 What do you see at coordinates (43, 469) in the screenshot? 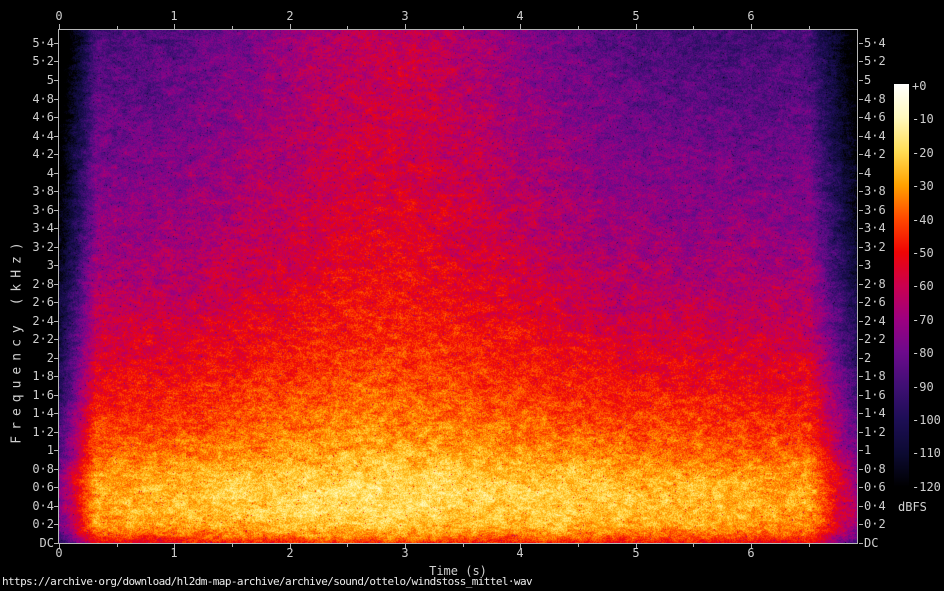
I see `freq-tick-label-left: 0·8` at bounding box center [43, 469].